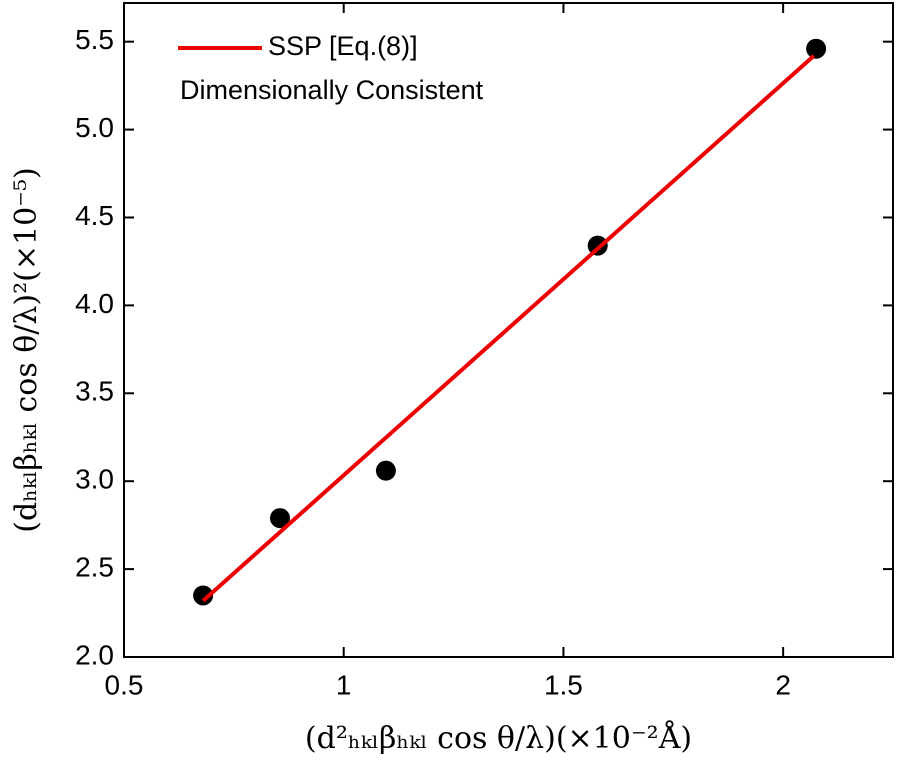 The height and width of the screenshot is (763, 897). I want to click on x-axis-label: (d²ₕₖₗβₕₖₗ cos θ/λ)(×10⁻²Å), so click(498, 738).